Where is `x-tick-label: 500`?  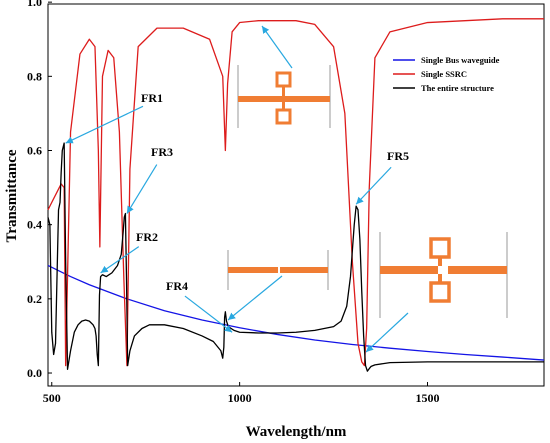 x-tick-label: 500 is located at coordinates (52, 398).